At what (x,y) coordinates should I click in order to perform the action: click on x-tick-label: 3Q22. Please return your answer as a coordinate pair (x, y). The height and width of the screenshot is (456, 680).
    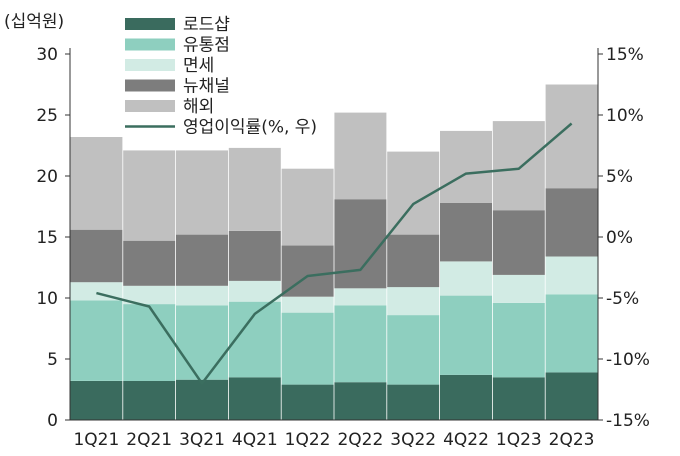
    Looking at the image, I should click on (413, 440).